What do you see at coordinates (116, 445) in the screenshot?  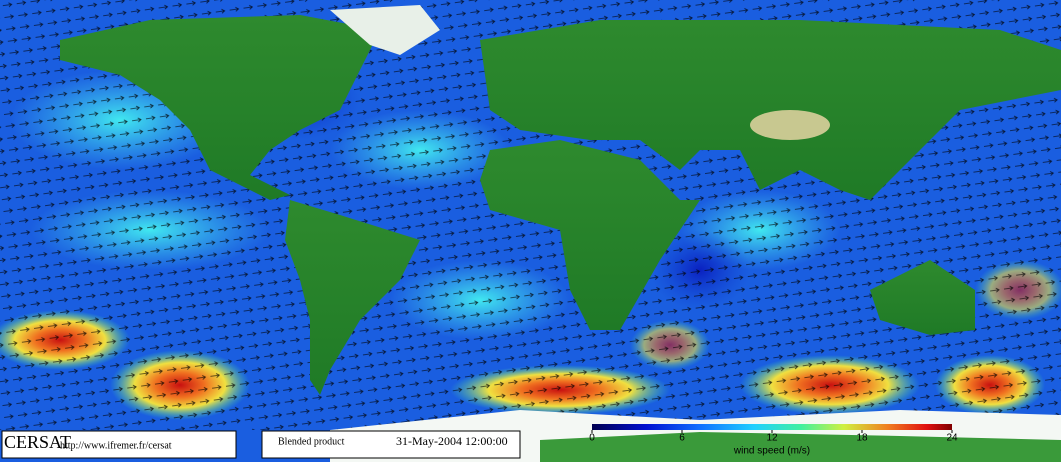 I see `url: http://www.ifremer.fr/cersat` at bounding box center [116, 445].